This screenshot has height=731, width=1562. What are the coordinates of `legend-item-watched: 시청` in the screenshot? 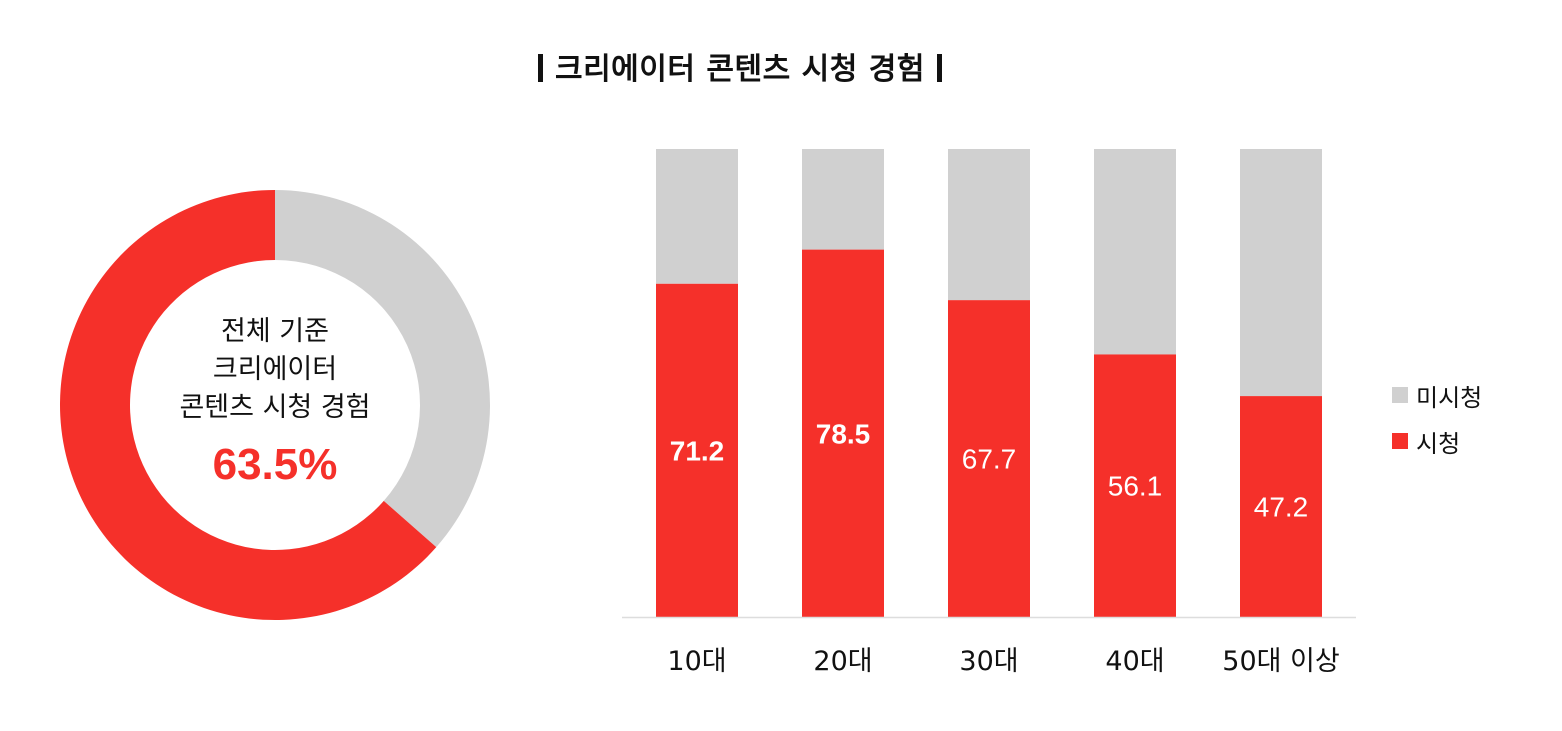 It's located at (1437, 442).